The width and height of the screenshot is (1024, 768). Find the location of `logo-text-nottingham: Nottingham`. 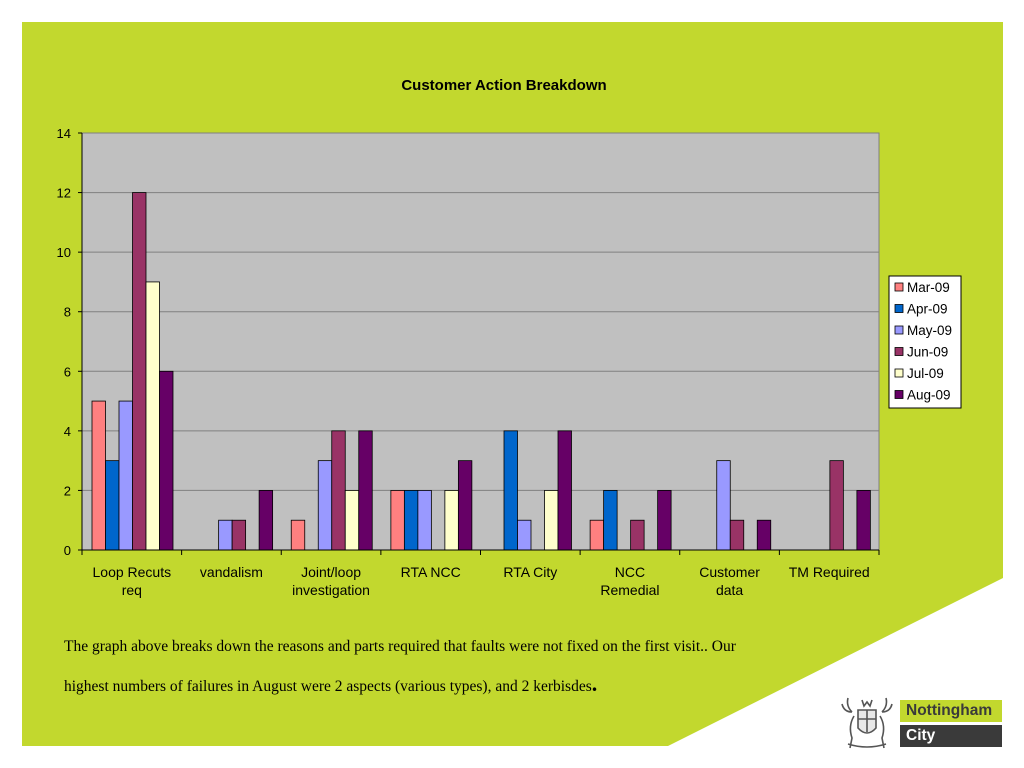

logo-text-nottingham: Nottingham is located at coordinates (951, 711).